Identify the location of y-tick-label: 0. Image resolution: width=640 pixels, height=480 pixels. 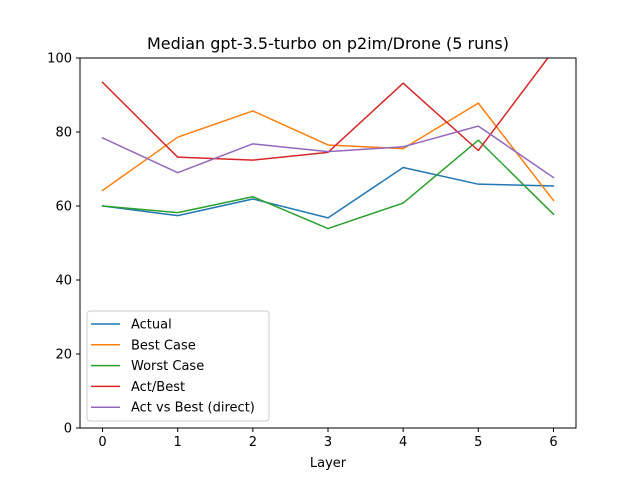
(68, 429).